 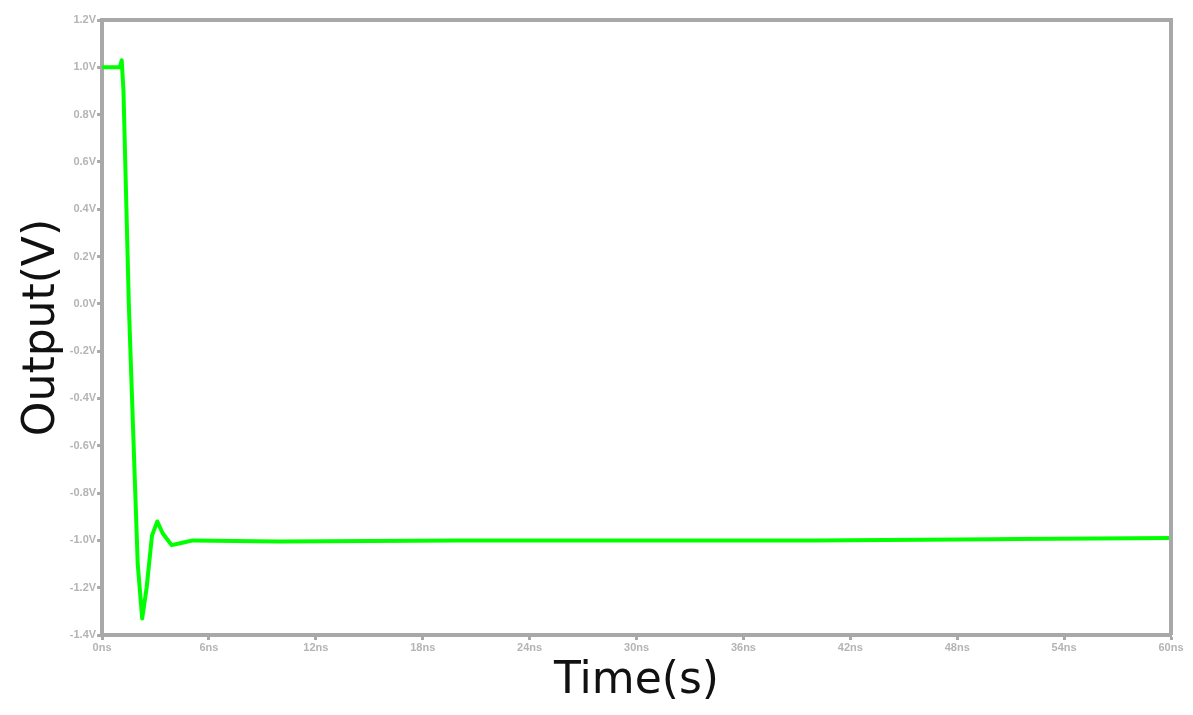 What do you see at coordinates (85, 255) in the screenshot?
I see `y-tick-label: 0.2V` at bounding box center [85, 255].